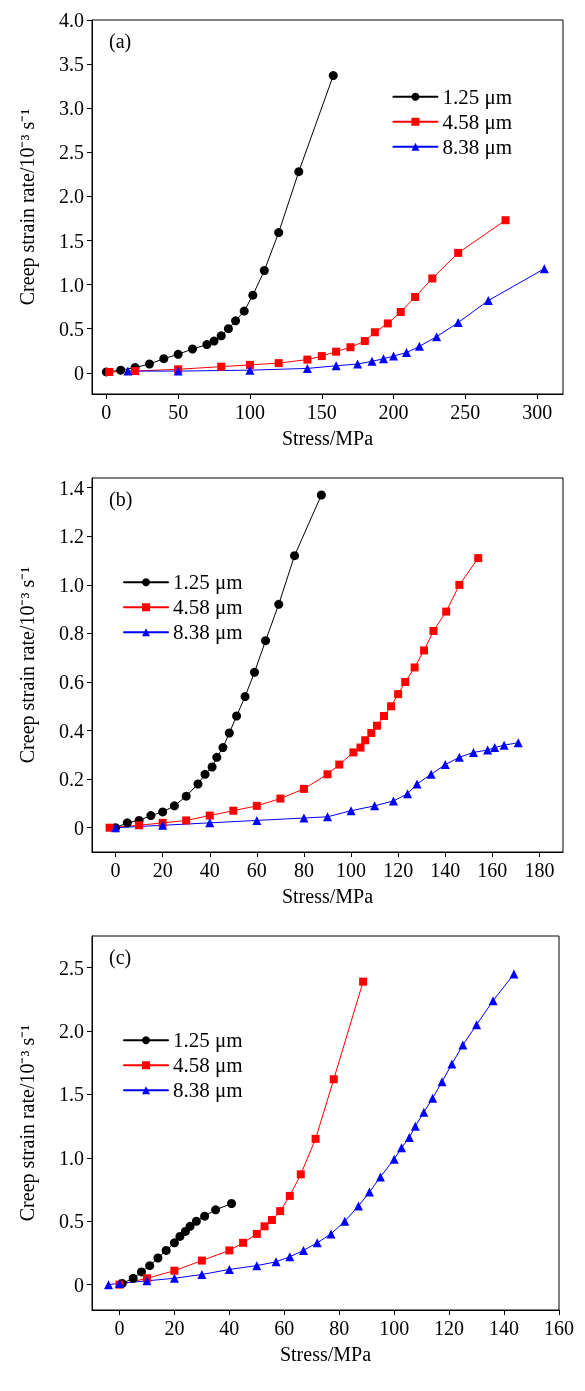 This screenshot has height=1391, width=585. What do you see at coordinates (174, 1328) in the screenshot?
I see `x-tick-label: 20` at bounding box center [174, 1328].